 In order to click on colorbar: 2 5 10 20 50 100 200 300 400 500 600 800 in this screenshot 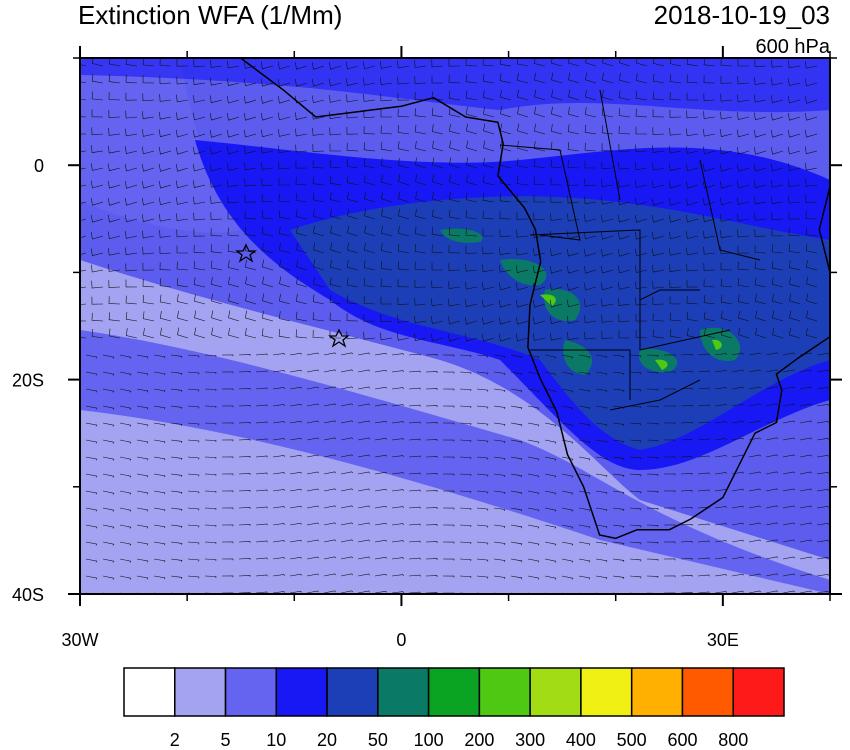, I will do `click(454, 708)`.